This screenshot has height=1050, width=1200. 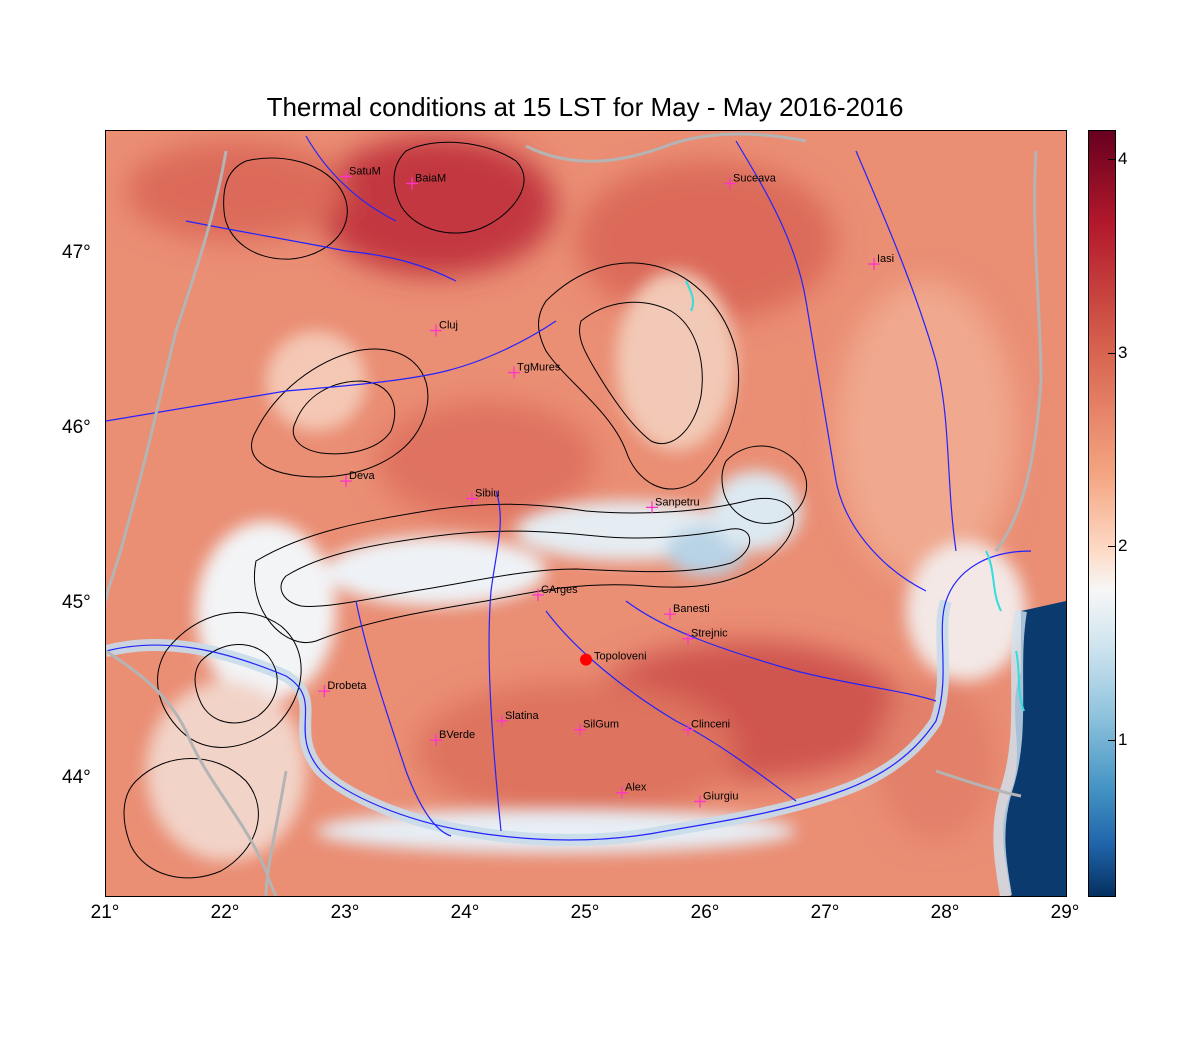 I want to click on city-baiam: BaiaM, so click(x=426, y=181).